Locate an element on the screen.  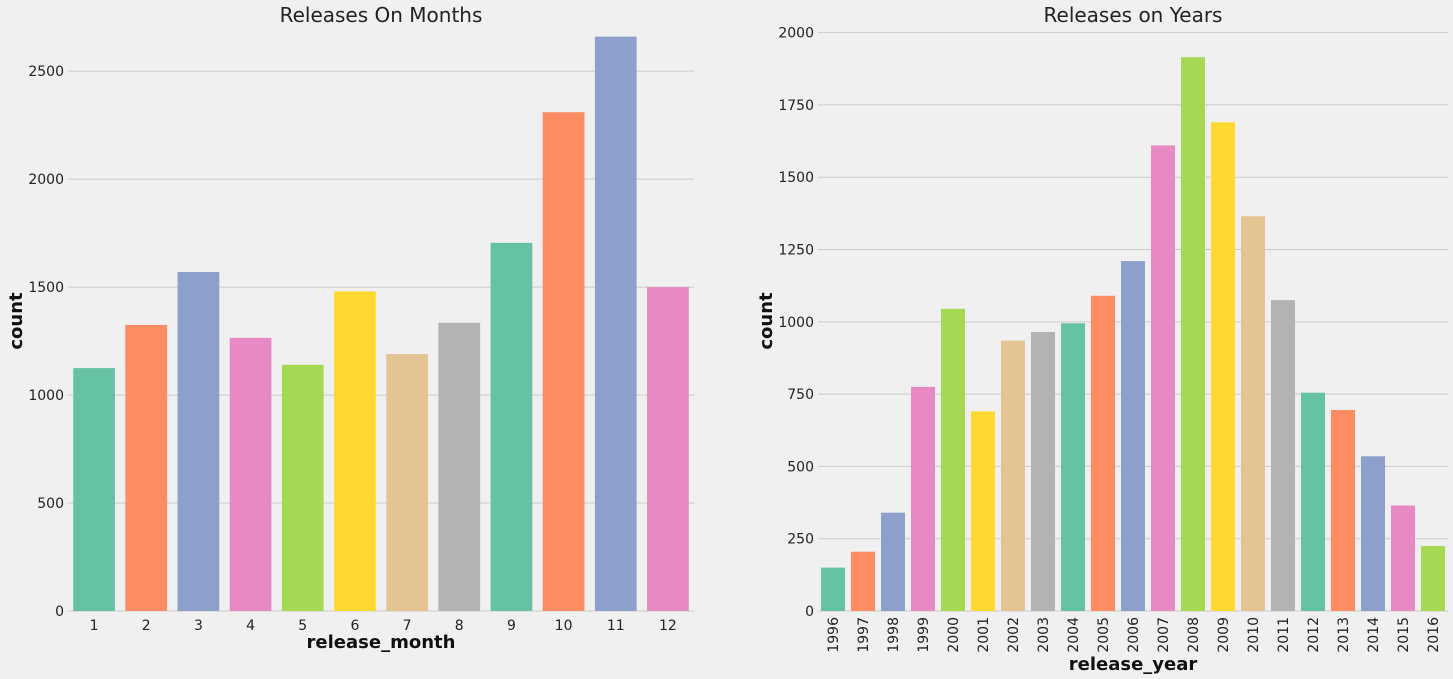
x-tick-label: 7 is located at coordinates (407, 626).